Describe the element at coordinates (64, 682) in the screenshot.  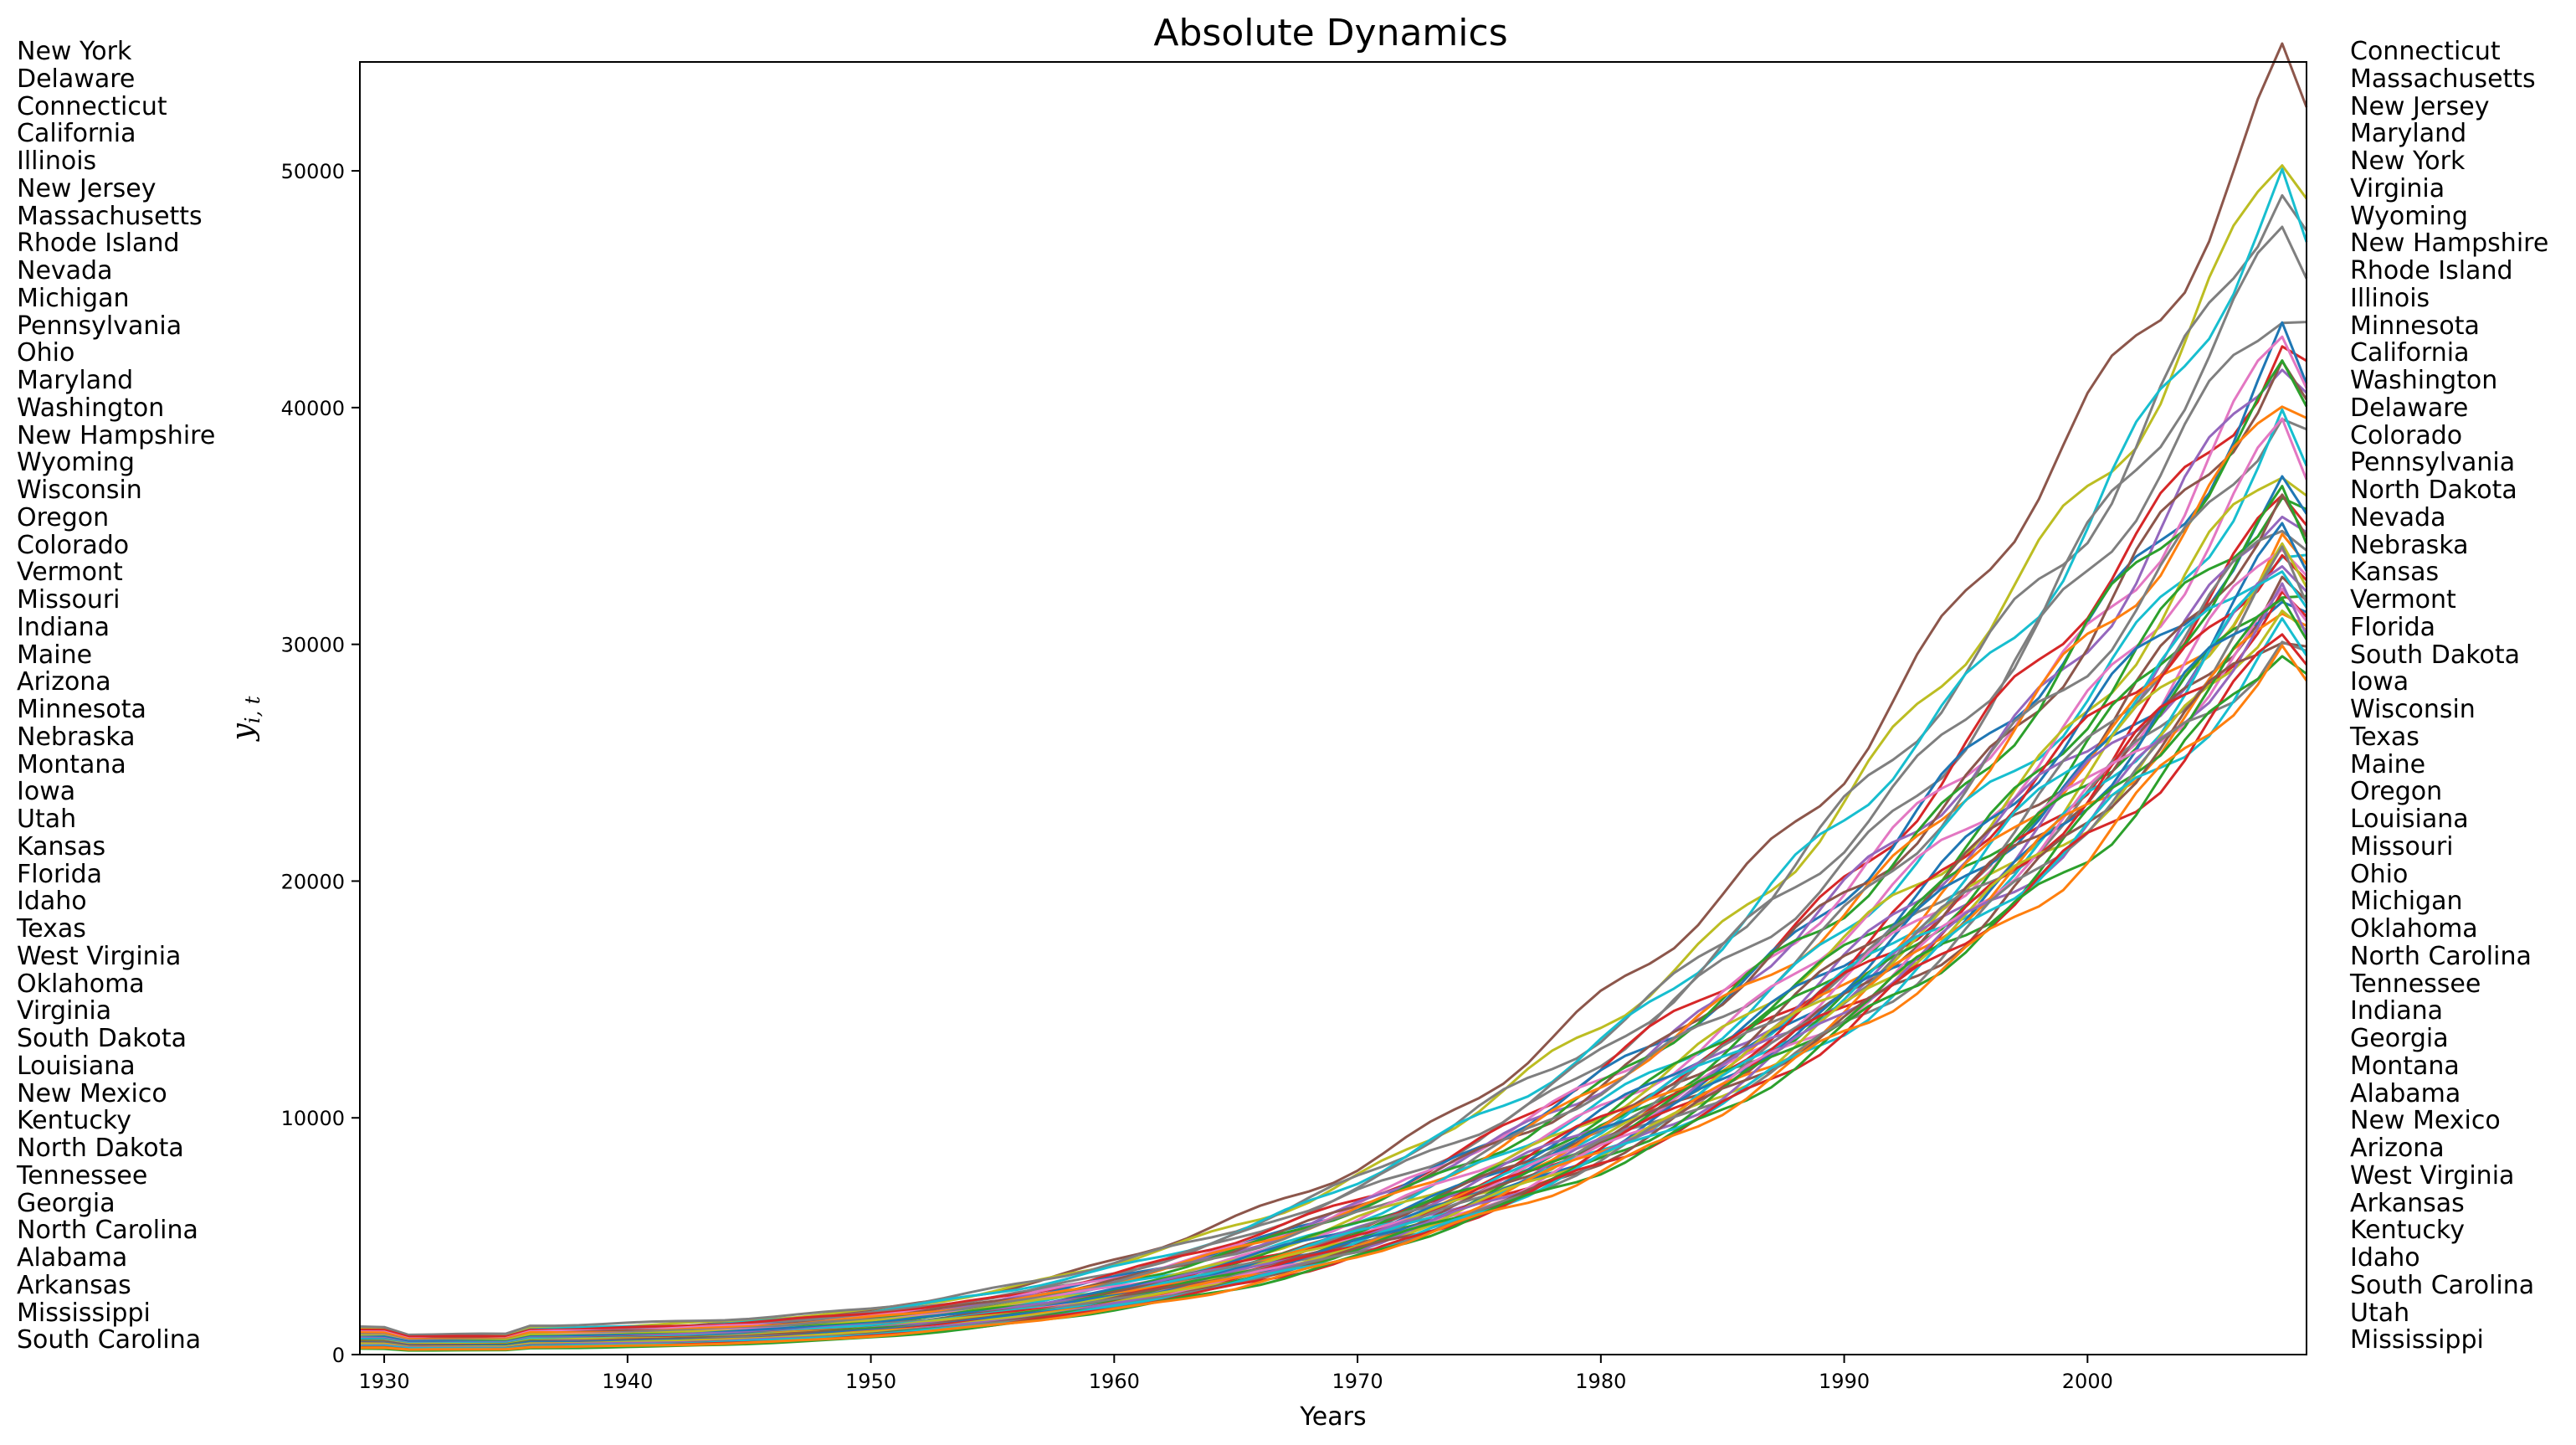
I see `start-rank-item: Arizona` at that location.